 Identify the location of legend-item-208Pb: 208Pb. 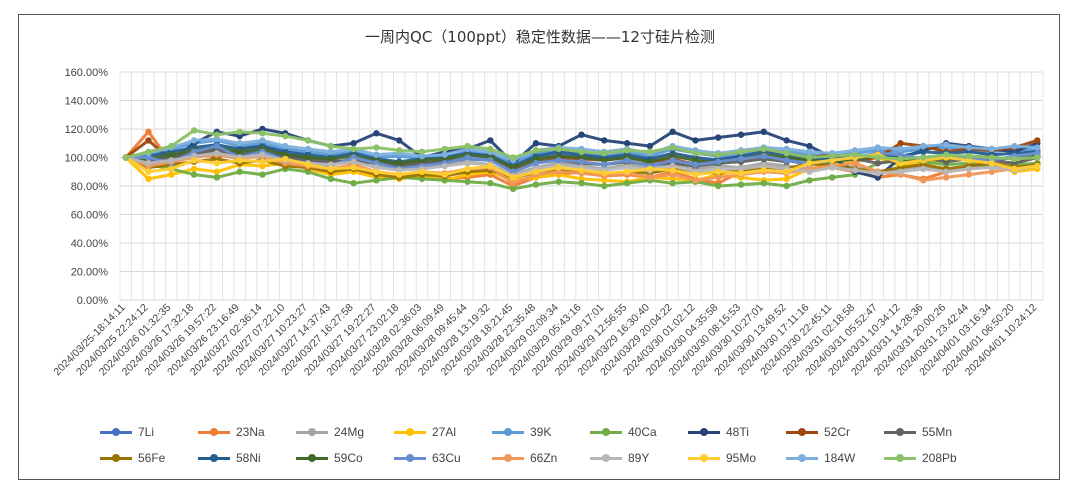
(933, 458).